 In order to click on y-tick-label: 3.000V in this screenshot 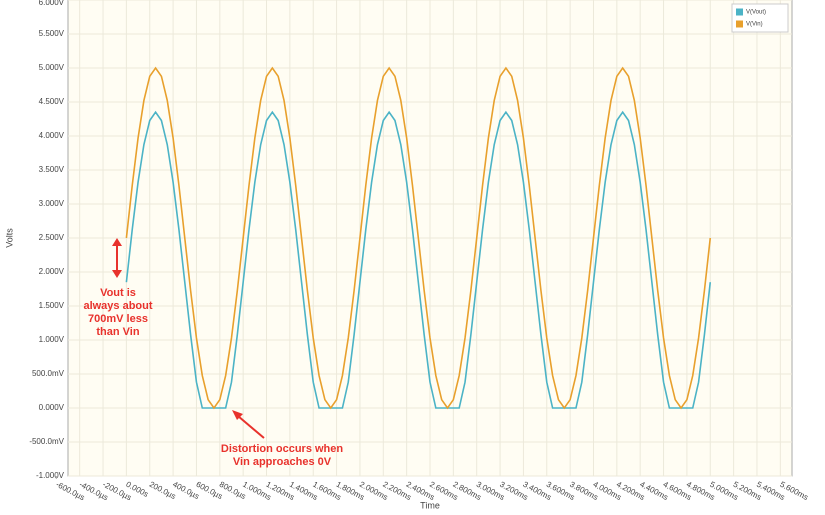, I will do `click(52, 203)`.